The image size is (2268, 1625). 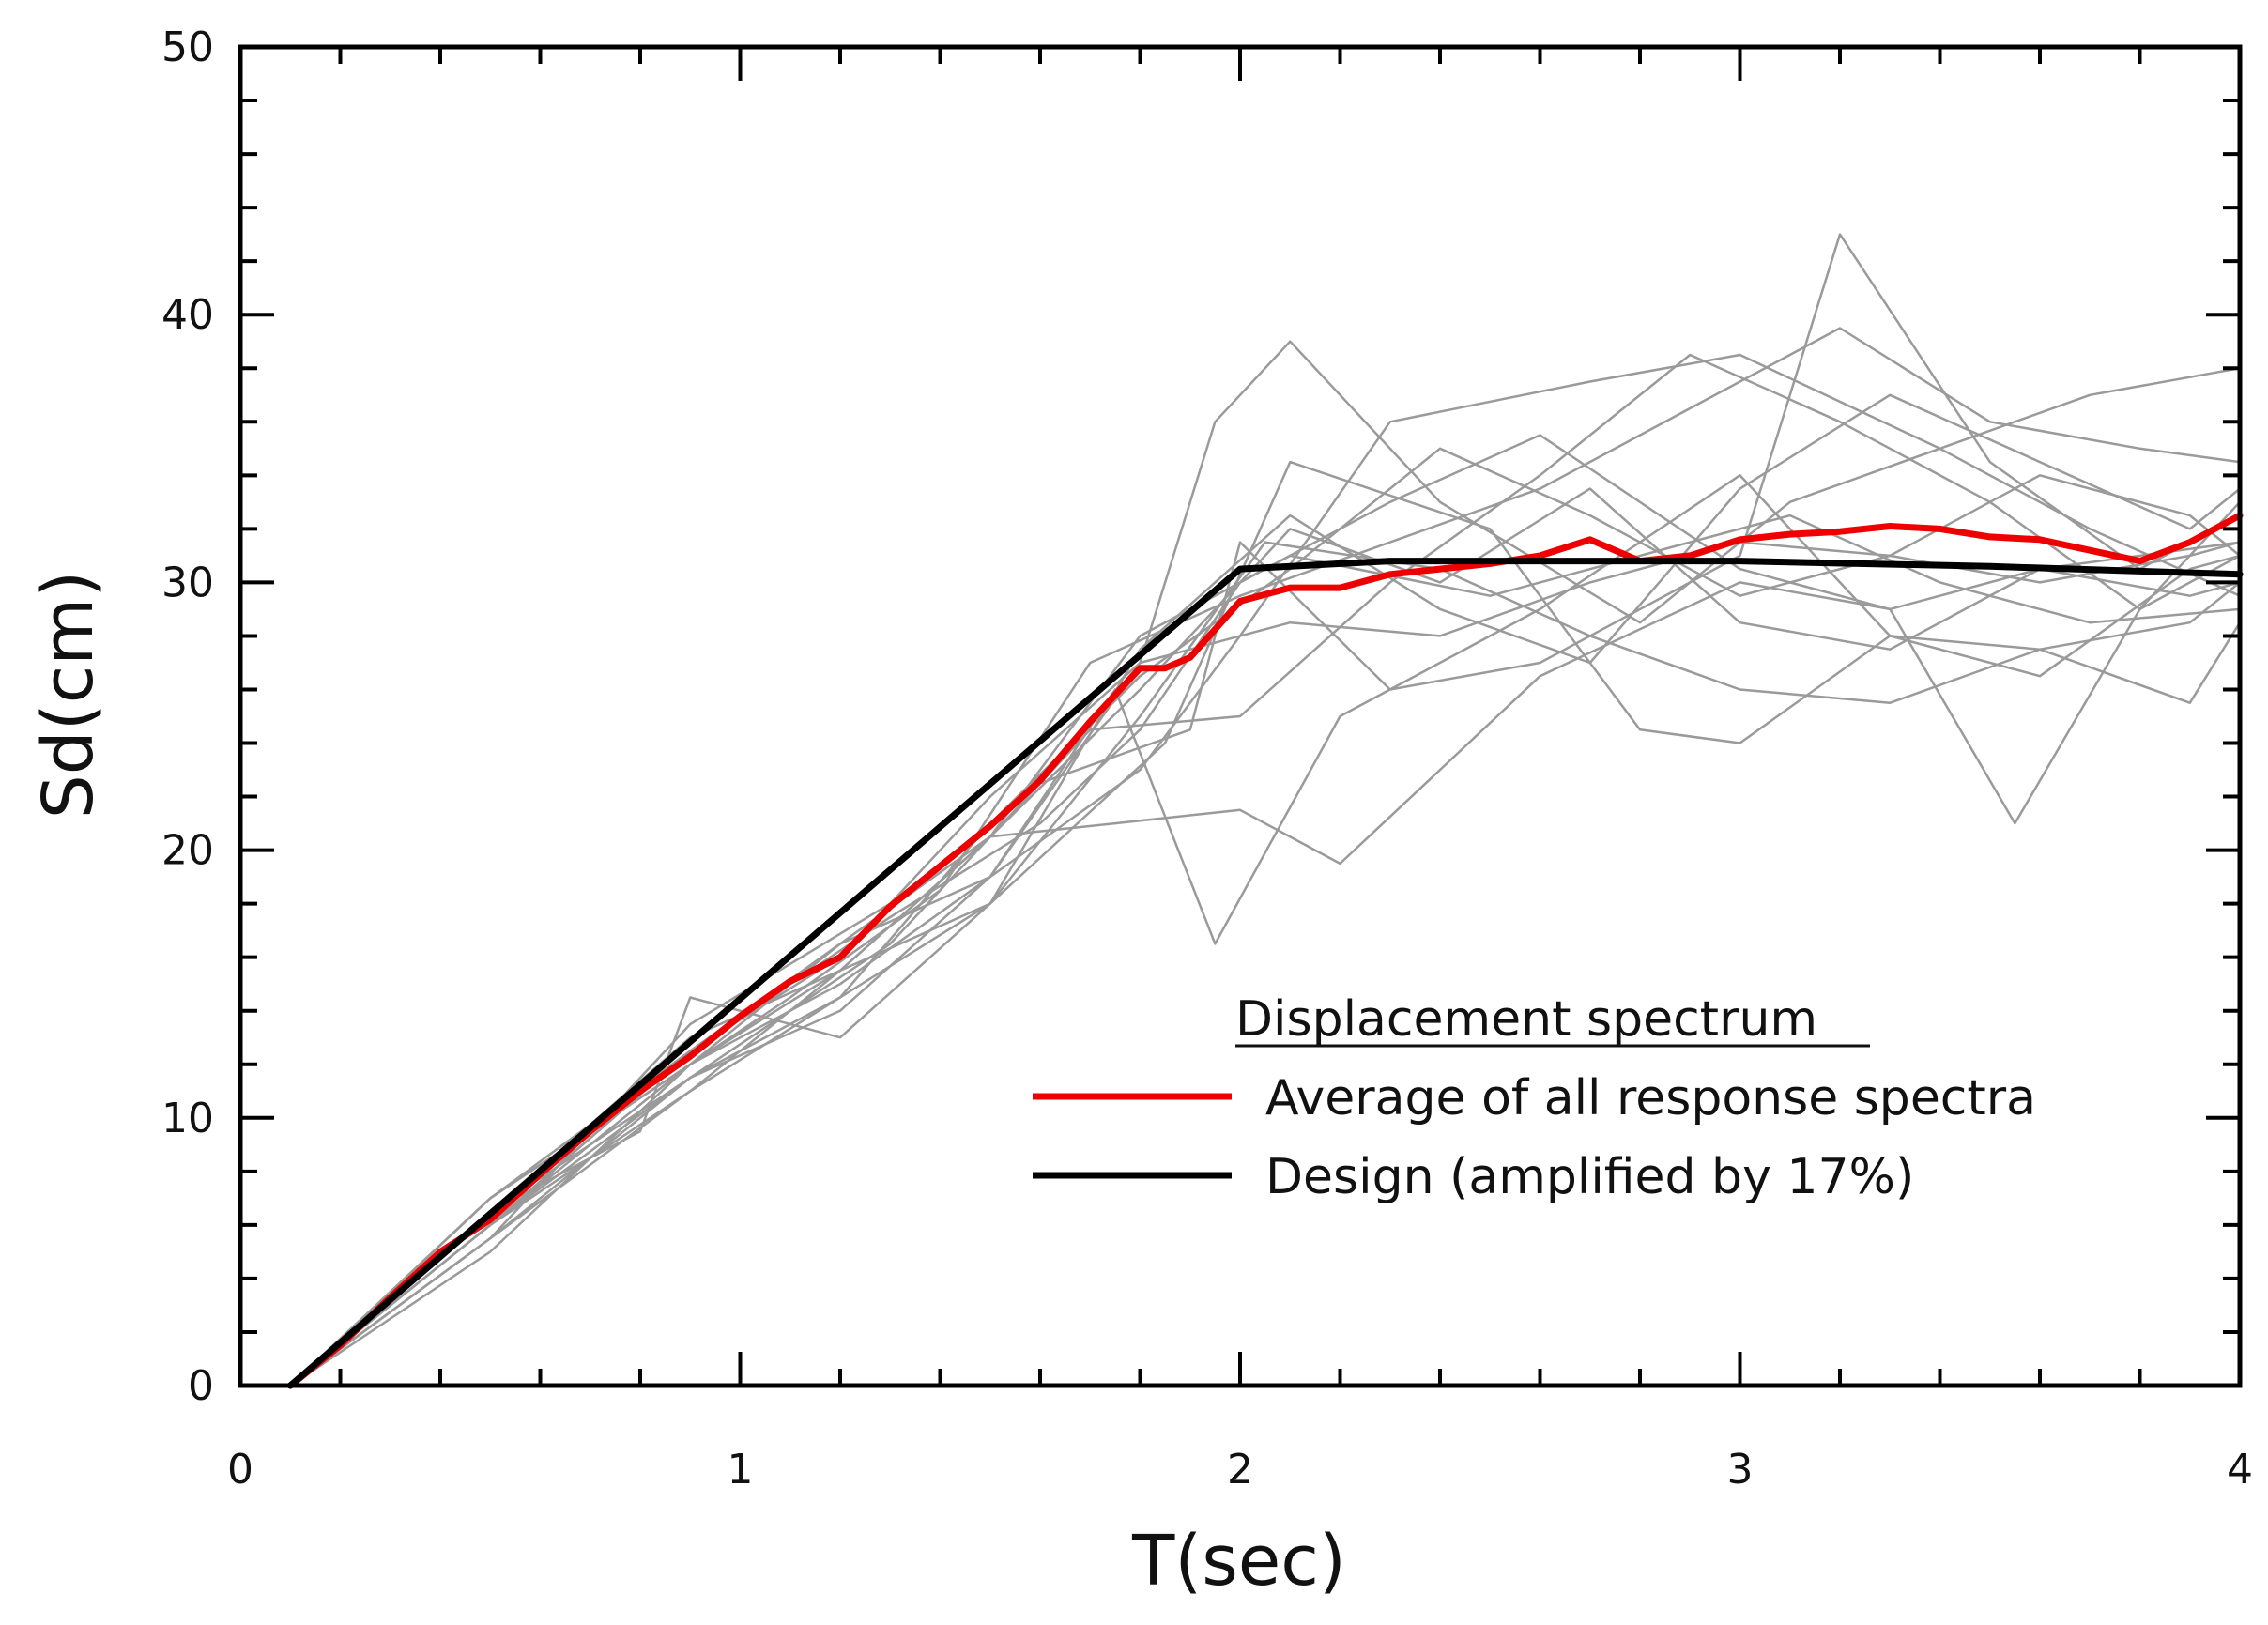 I want to click on y-tick-label: 30, so click(x=187, y=582).